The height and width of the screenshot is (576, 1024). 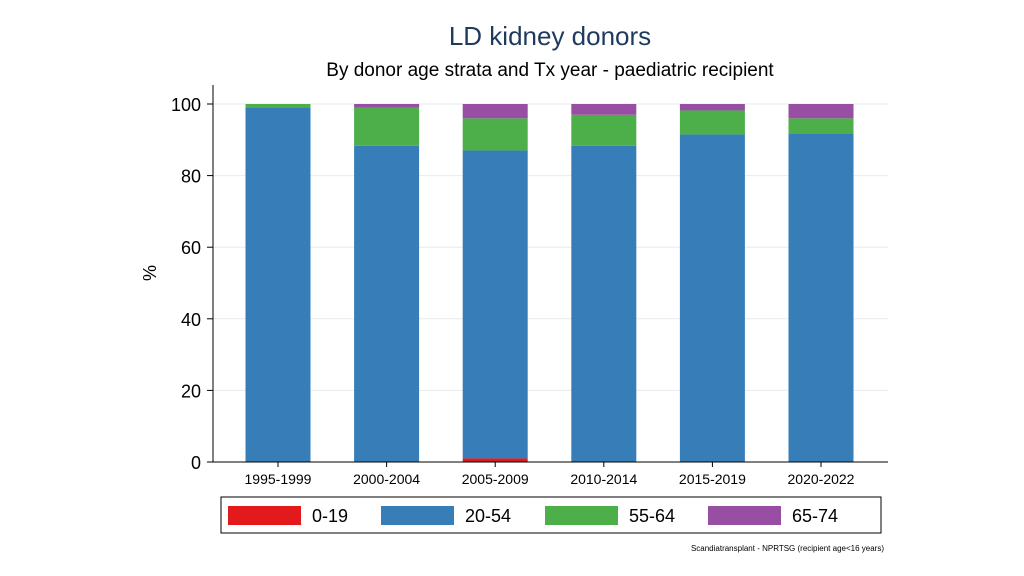 I want to click on legend-label-0-19: 0-19, so click(x=330, y=516).